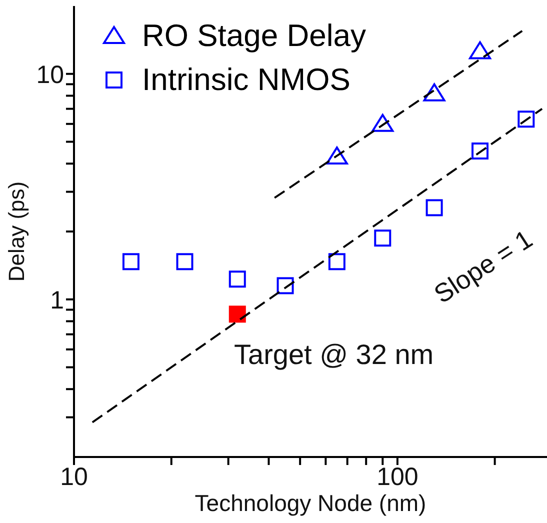 The image size is (547, 523). What do you see at coordinates (483, 267) in the screenshot?
I see `annotation: Slope = 1` at bounding box center [483, 267].